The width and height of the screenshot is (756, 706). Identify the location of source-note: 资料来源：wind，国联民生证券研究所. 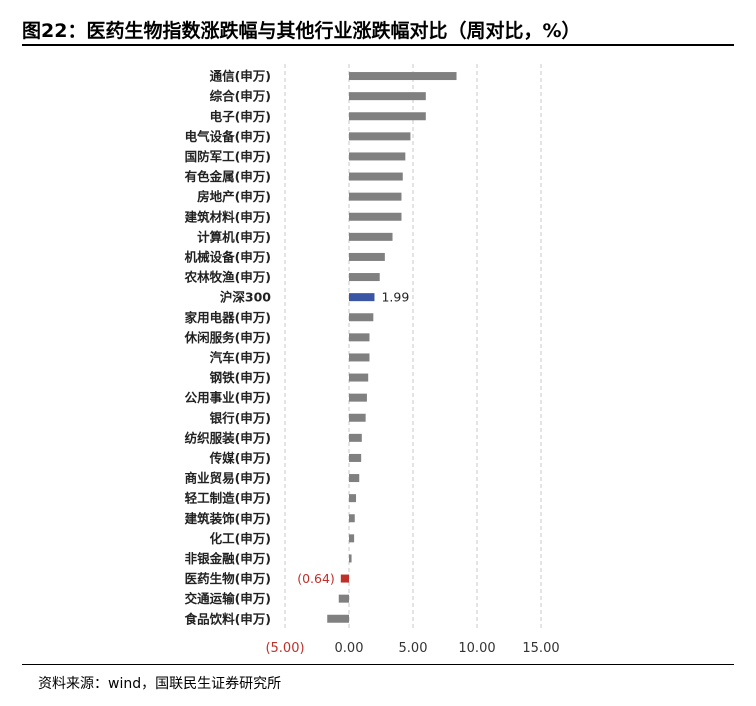
(160, 684).